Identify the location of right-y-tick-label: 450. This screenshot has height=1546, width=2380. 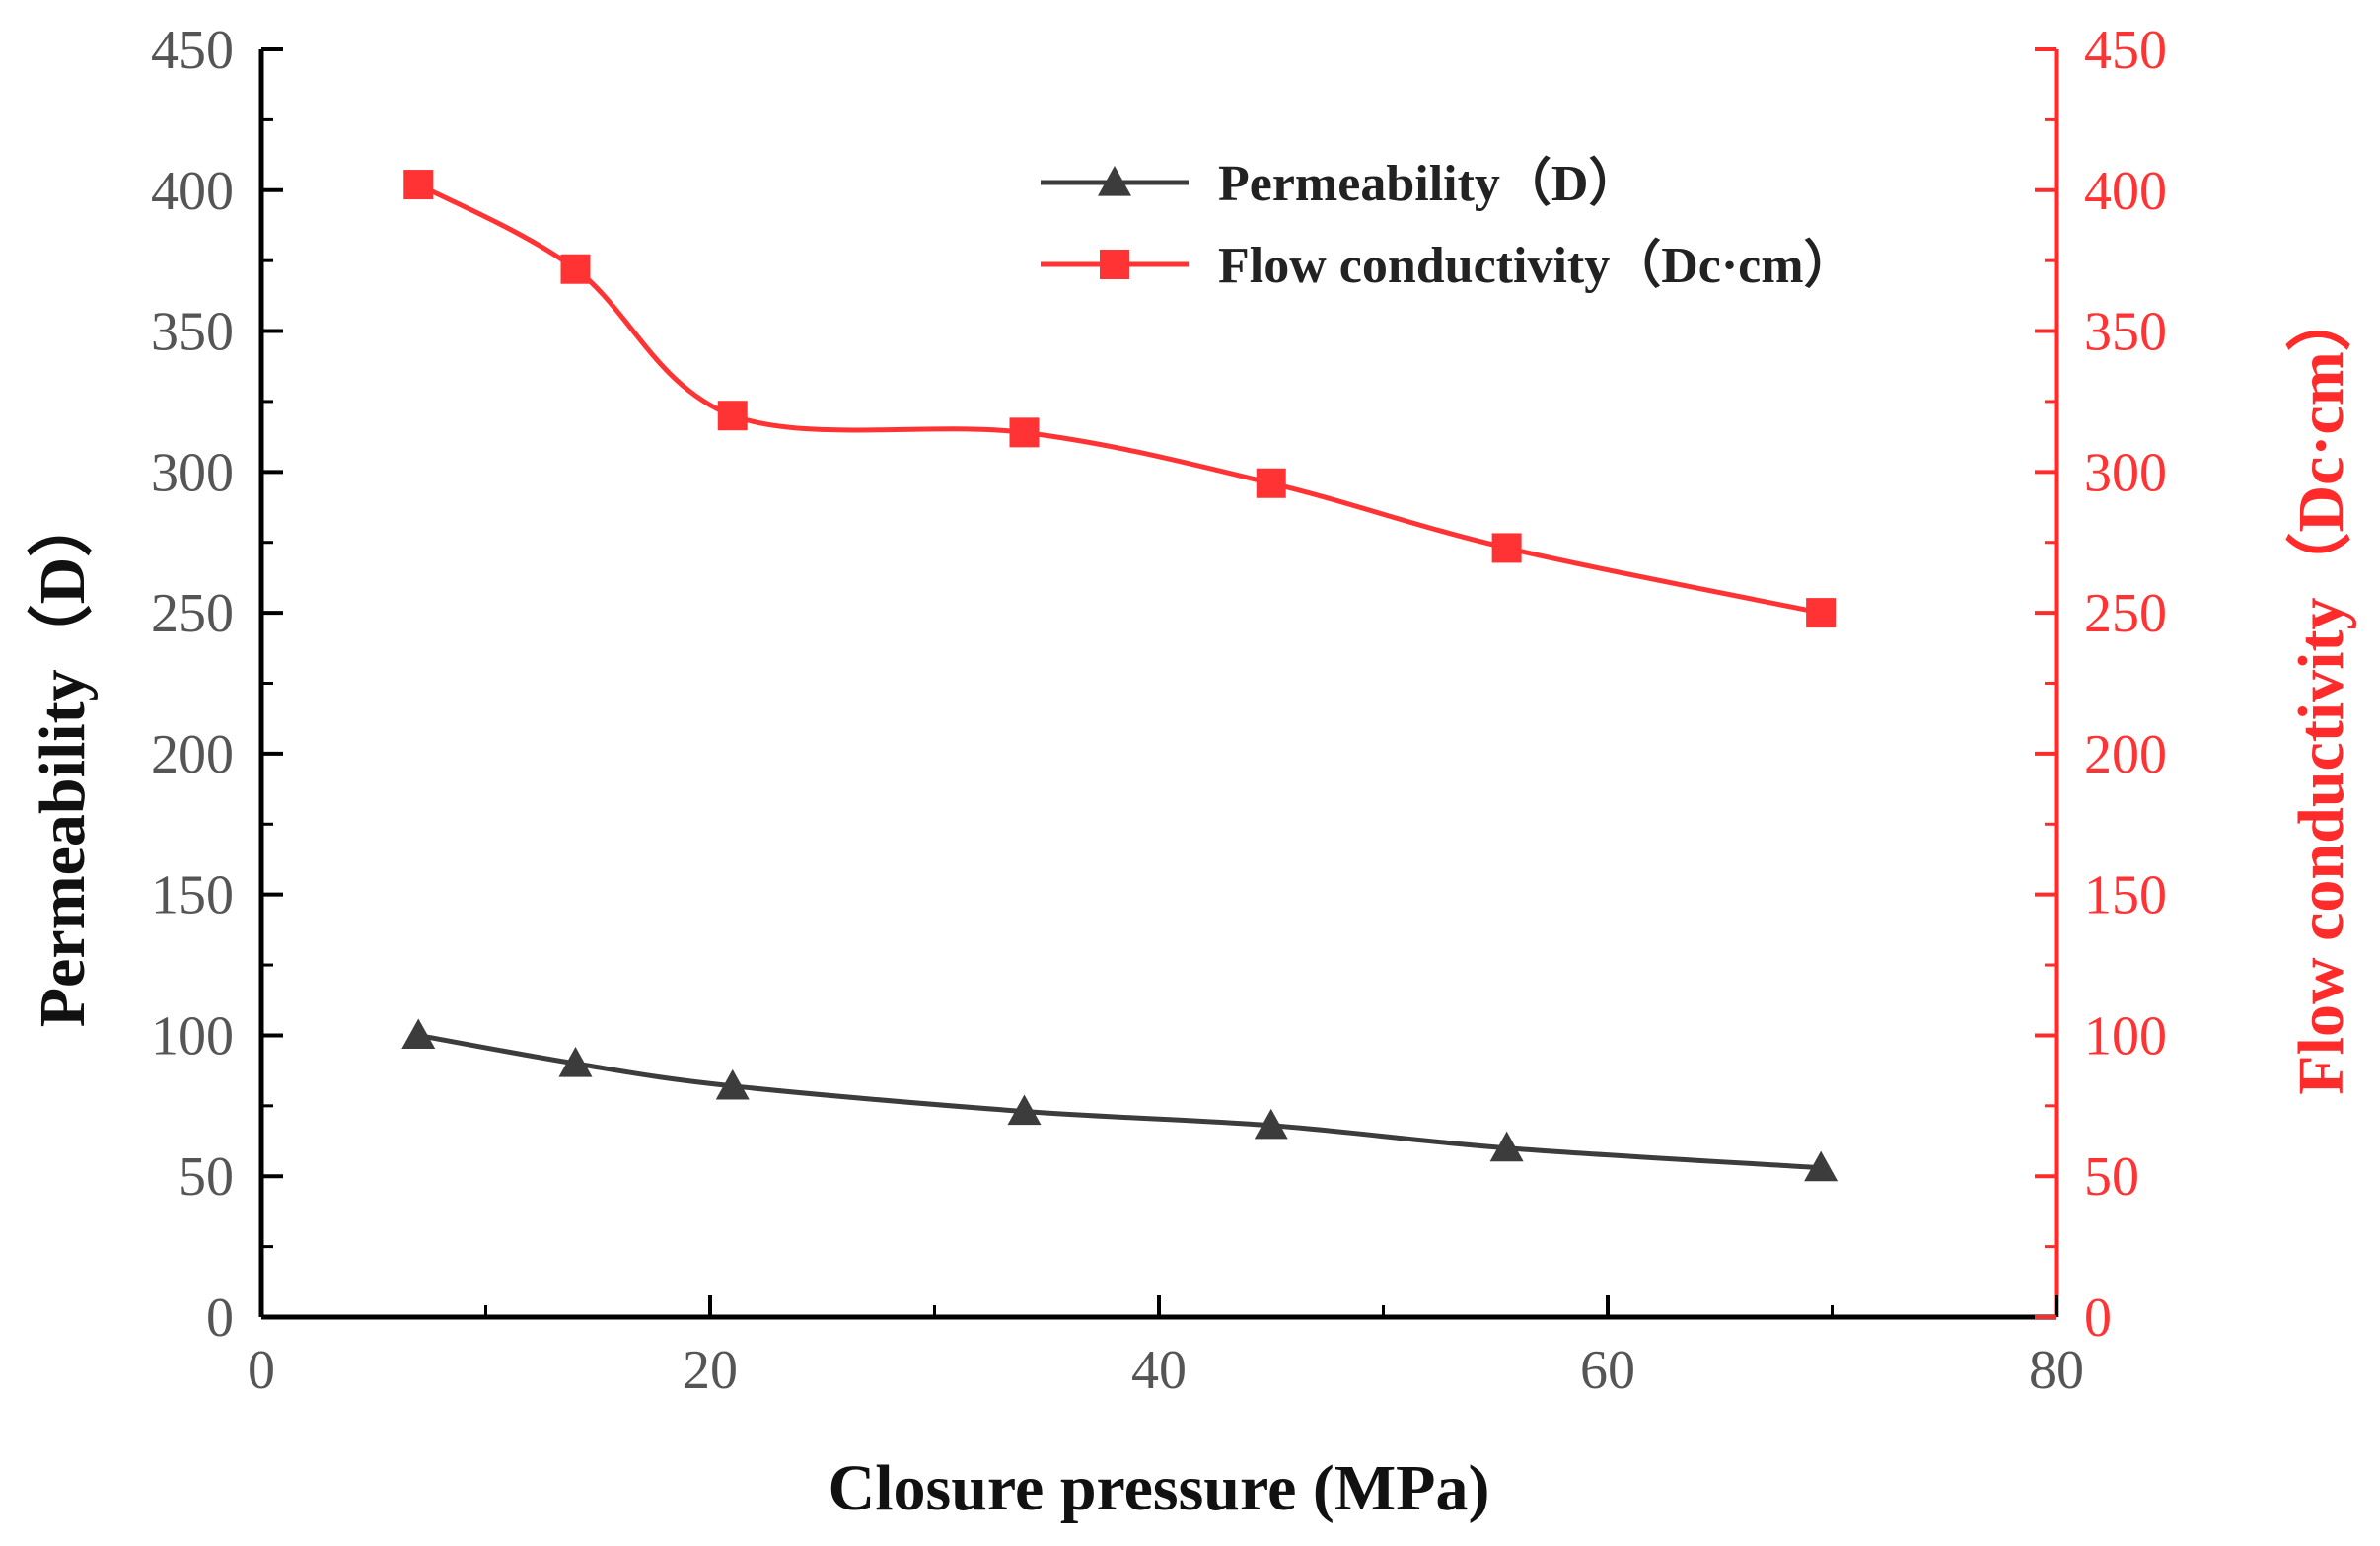
(2125, 50).